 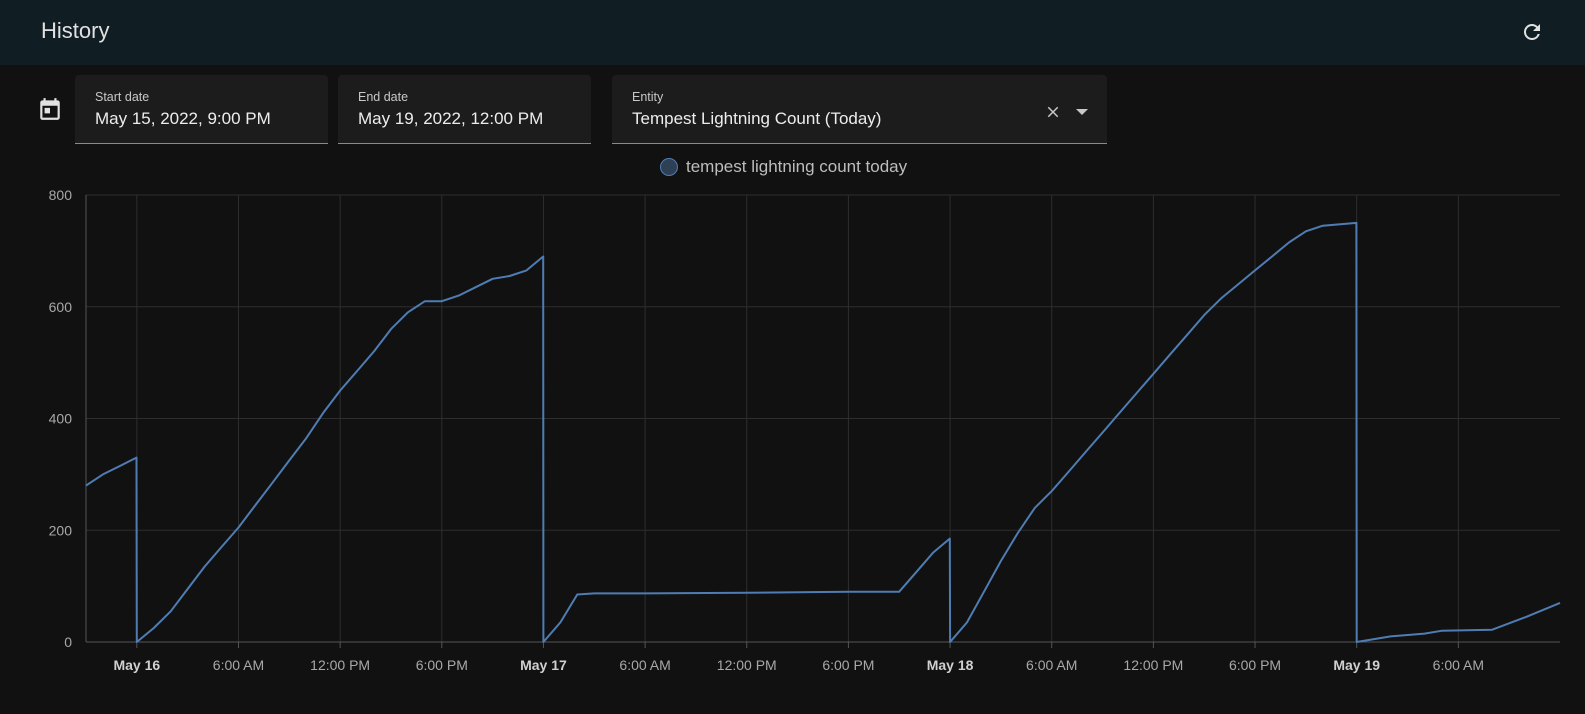 What do you see at coordinates (1082, 112) in the screenshot?
I see `caret-down-icon` at bounding box center [1082, 112].